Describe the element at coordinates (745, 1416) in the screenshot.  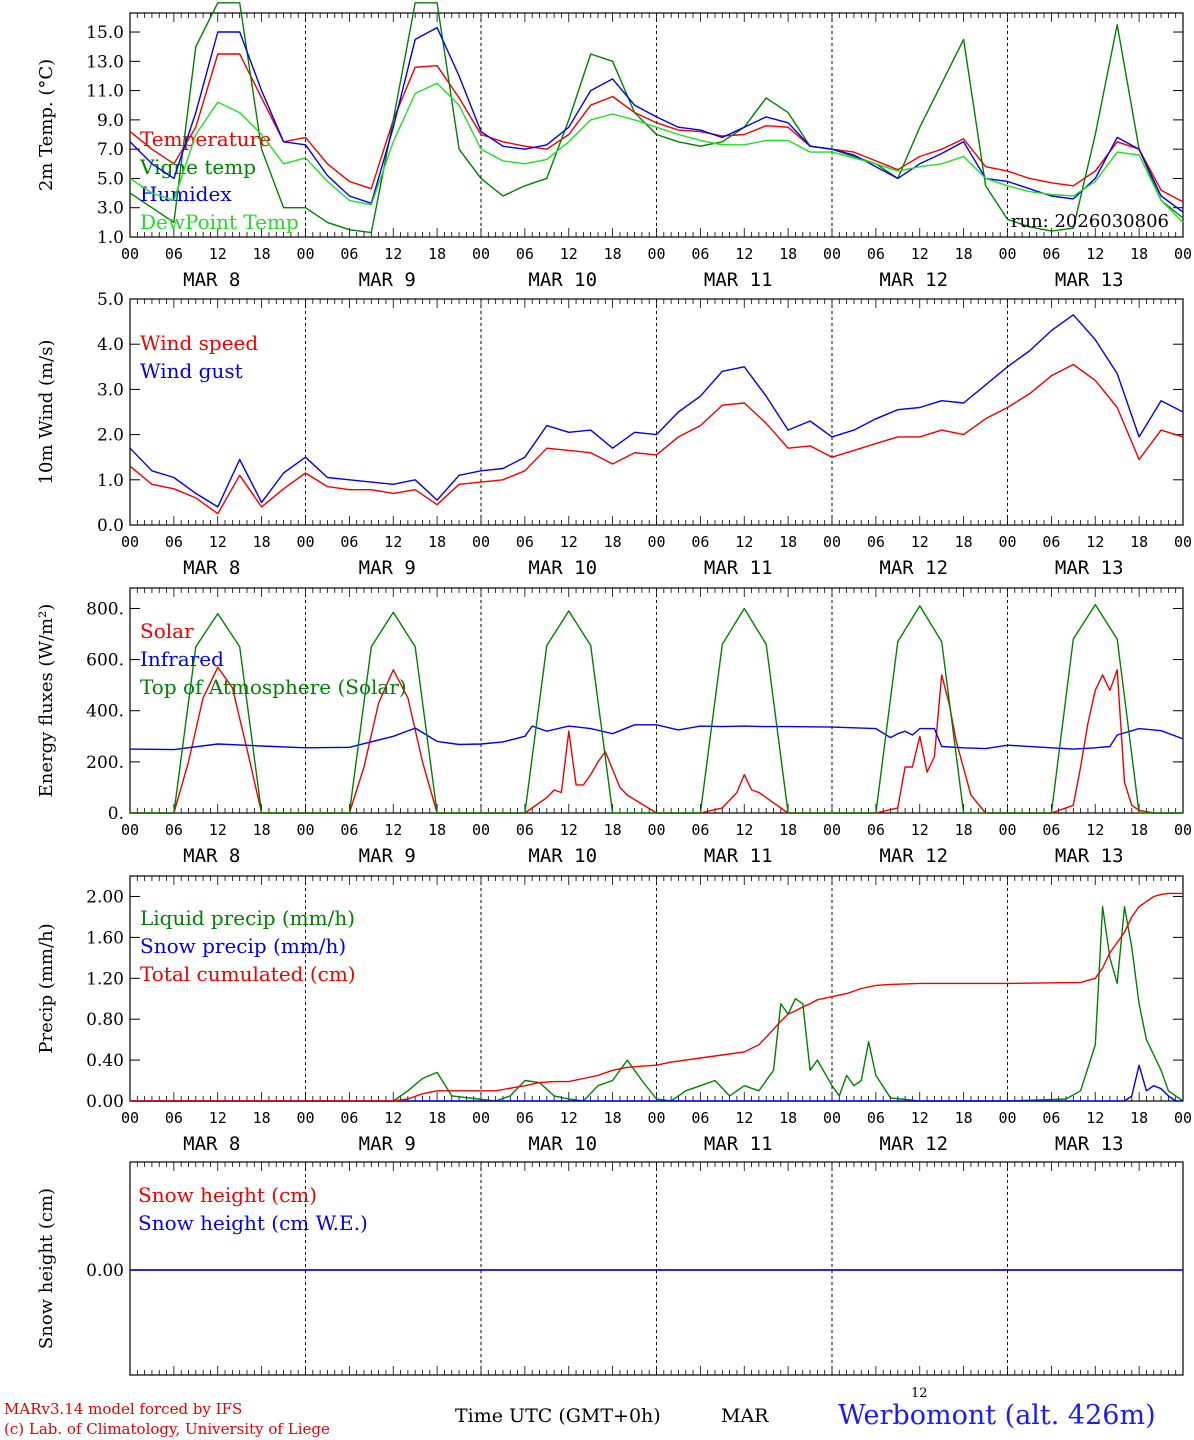
I see `bottom-month-label: MAR` at that location.